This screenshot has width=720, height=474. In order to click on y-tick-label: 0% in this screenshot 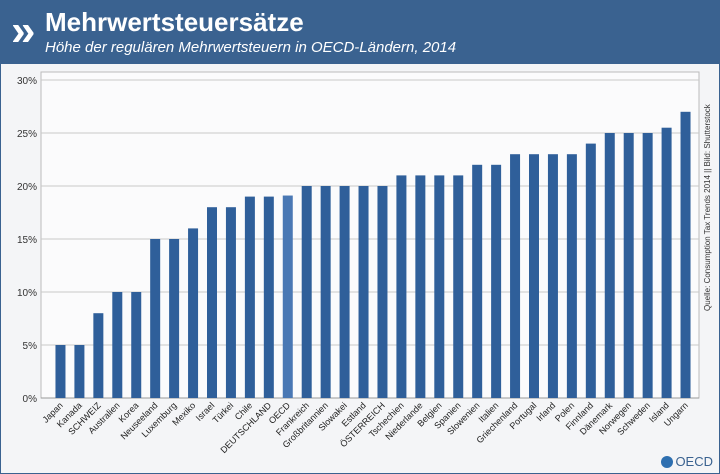, I will do `click(30, 399)`.